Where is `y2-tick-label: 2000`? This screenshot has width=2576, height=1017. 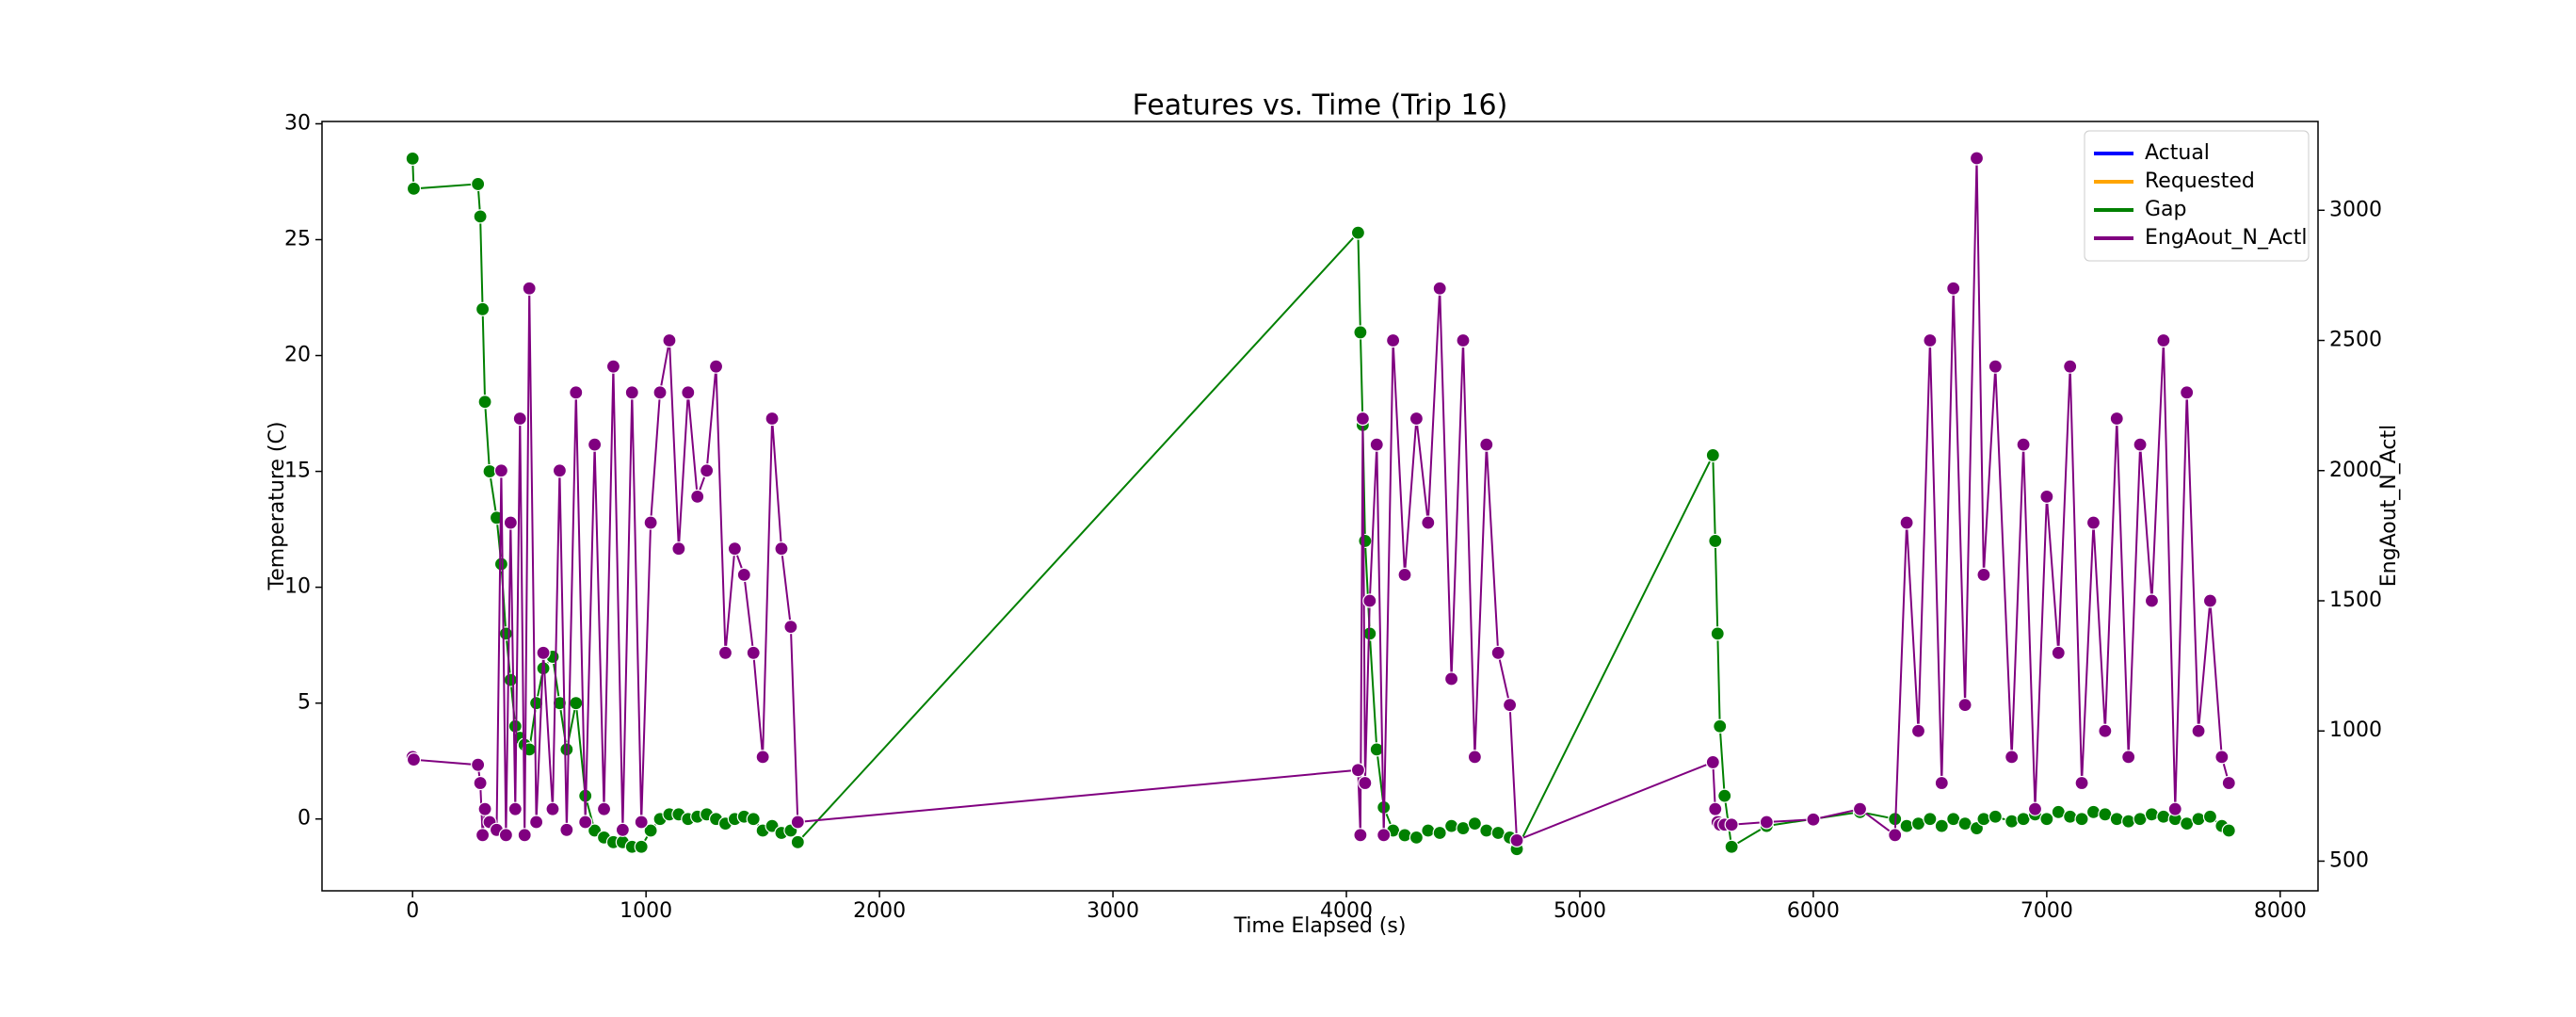 y2-tick-label: 2000 is located at coordinates (2355, 470).